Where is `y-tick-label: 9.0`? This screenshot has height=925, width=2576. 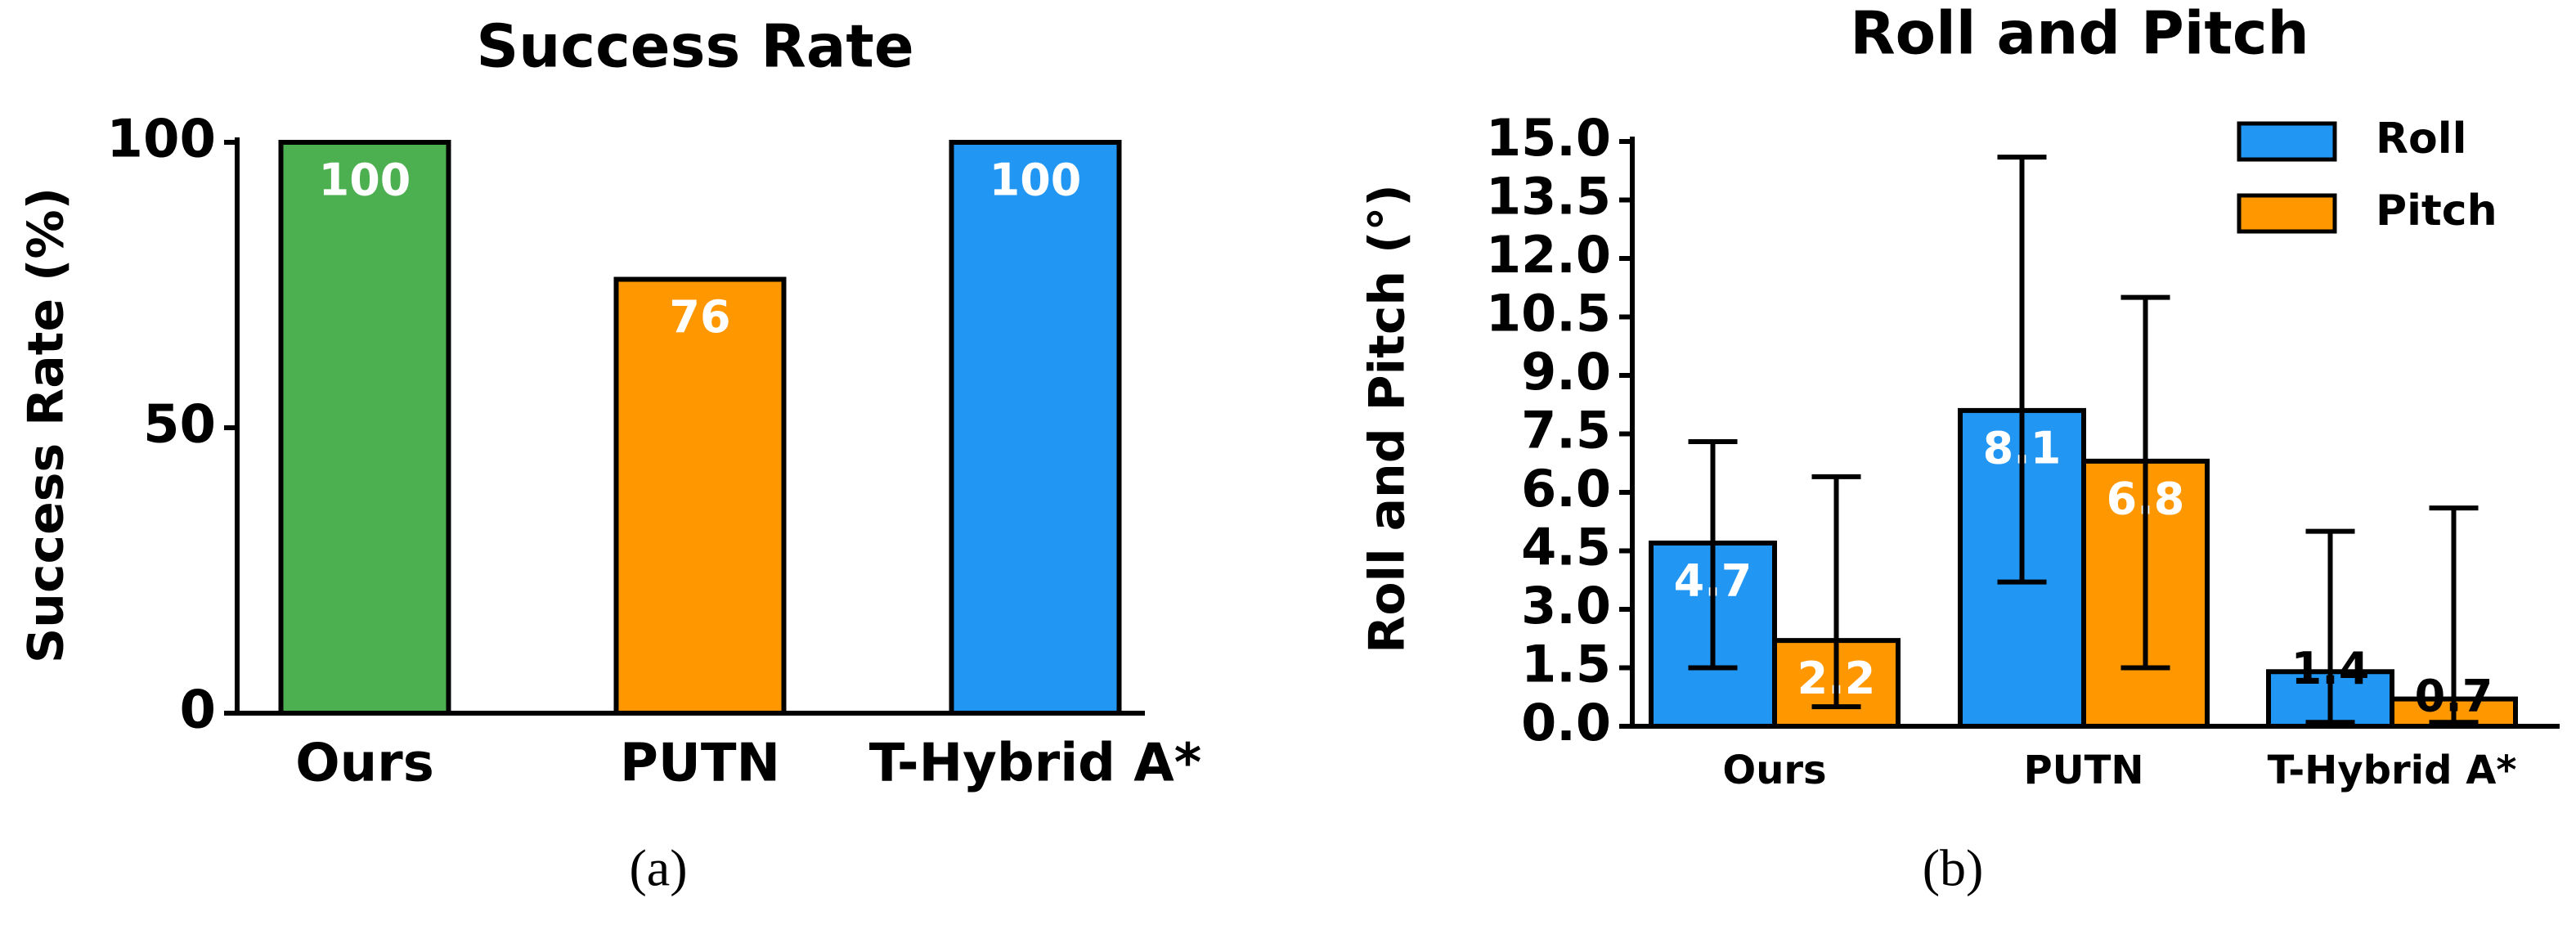 y-tick-label: 9.0 is located at coordinates (1566, 372).